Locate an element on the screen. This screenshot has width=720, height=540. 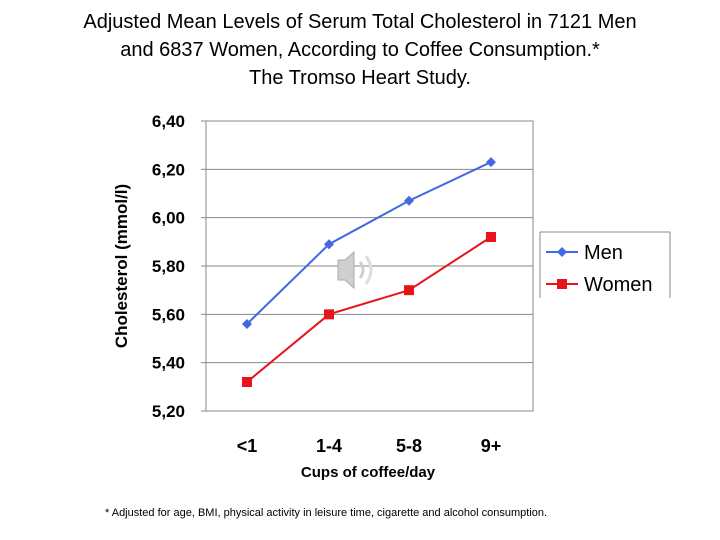
legend-item-men: Men is located at coordinates (584, 253).